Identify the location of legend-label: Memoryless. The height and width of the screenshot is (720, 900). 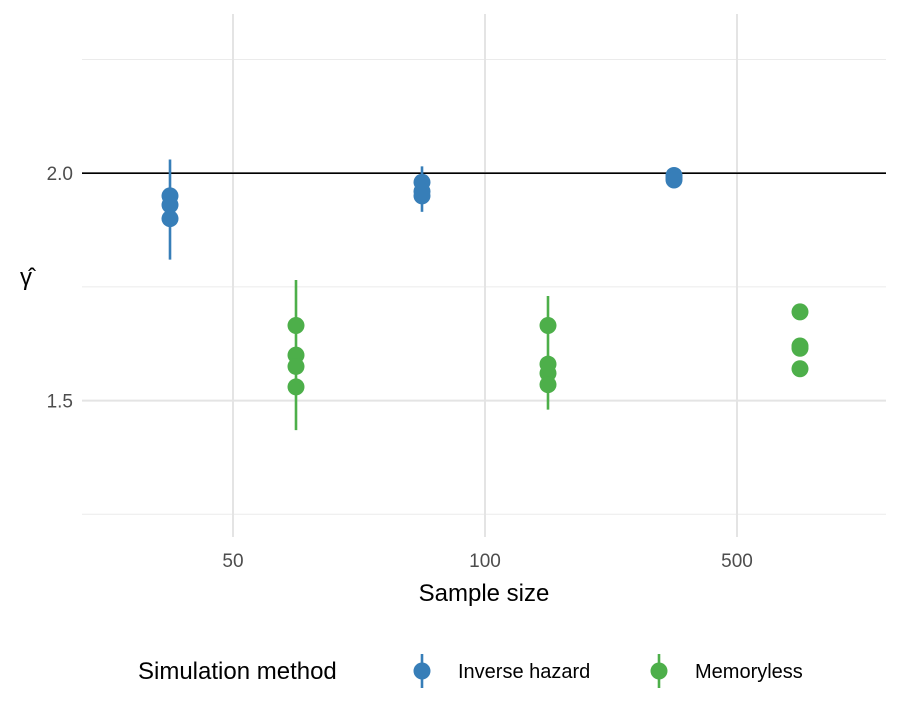
(749, 672).